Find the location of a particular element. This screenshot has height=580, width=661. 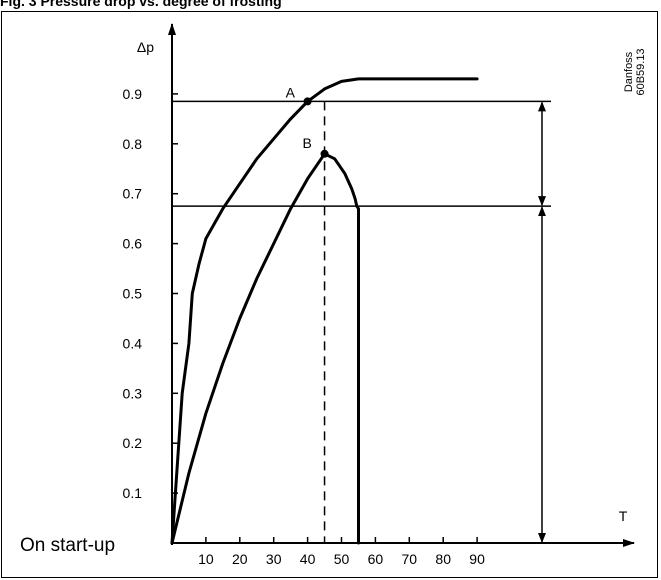

x-tick-label: 10 is located at coordinates (206, 559).